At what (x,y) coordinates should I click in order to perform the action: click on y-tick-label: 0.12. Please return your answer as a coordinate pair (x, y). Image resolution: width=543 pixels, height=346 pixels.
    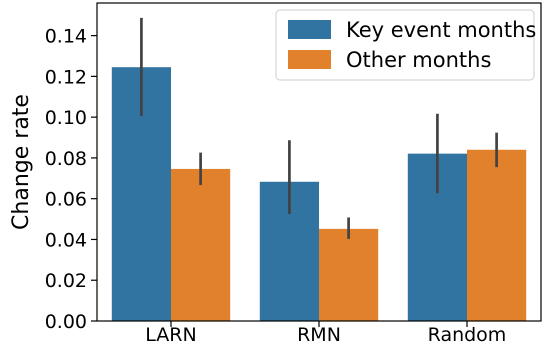
    Looking at the image, I should click on (66, 77).